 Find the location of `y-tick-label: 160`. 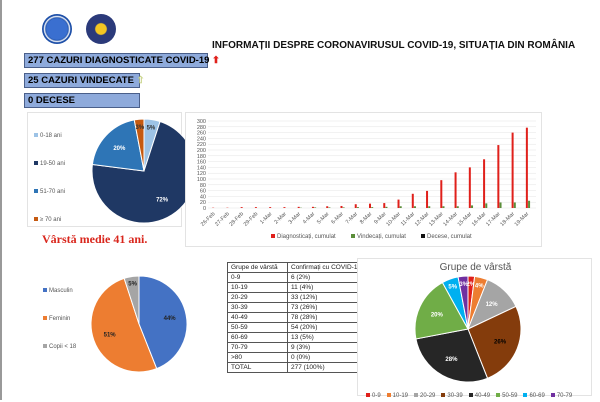

y-tick-label: 160 is located at coordinates (201, 163).